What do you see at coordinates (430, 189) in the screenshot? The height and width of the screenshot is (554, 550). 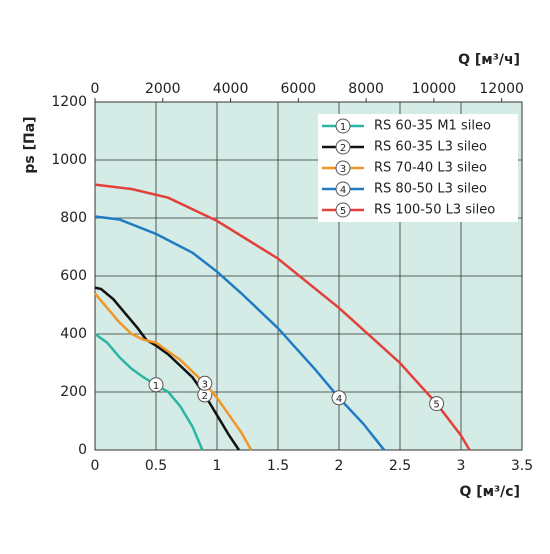 I see `legend-label: RS 80-50 L3 sileo` at bounding box center [430, 189].